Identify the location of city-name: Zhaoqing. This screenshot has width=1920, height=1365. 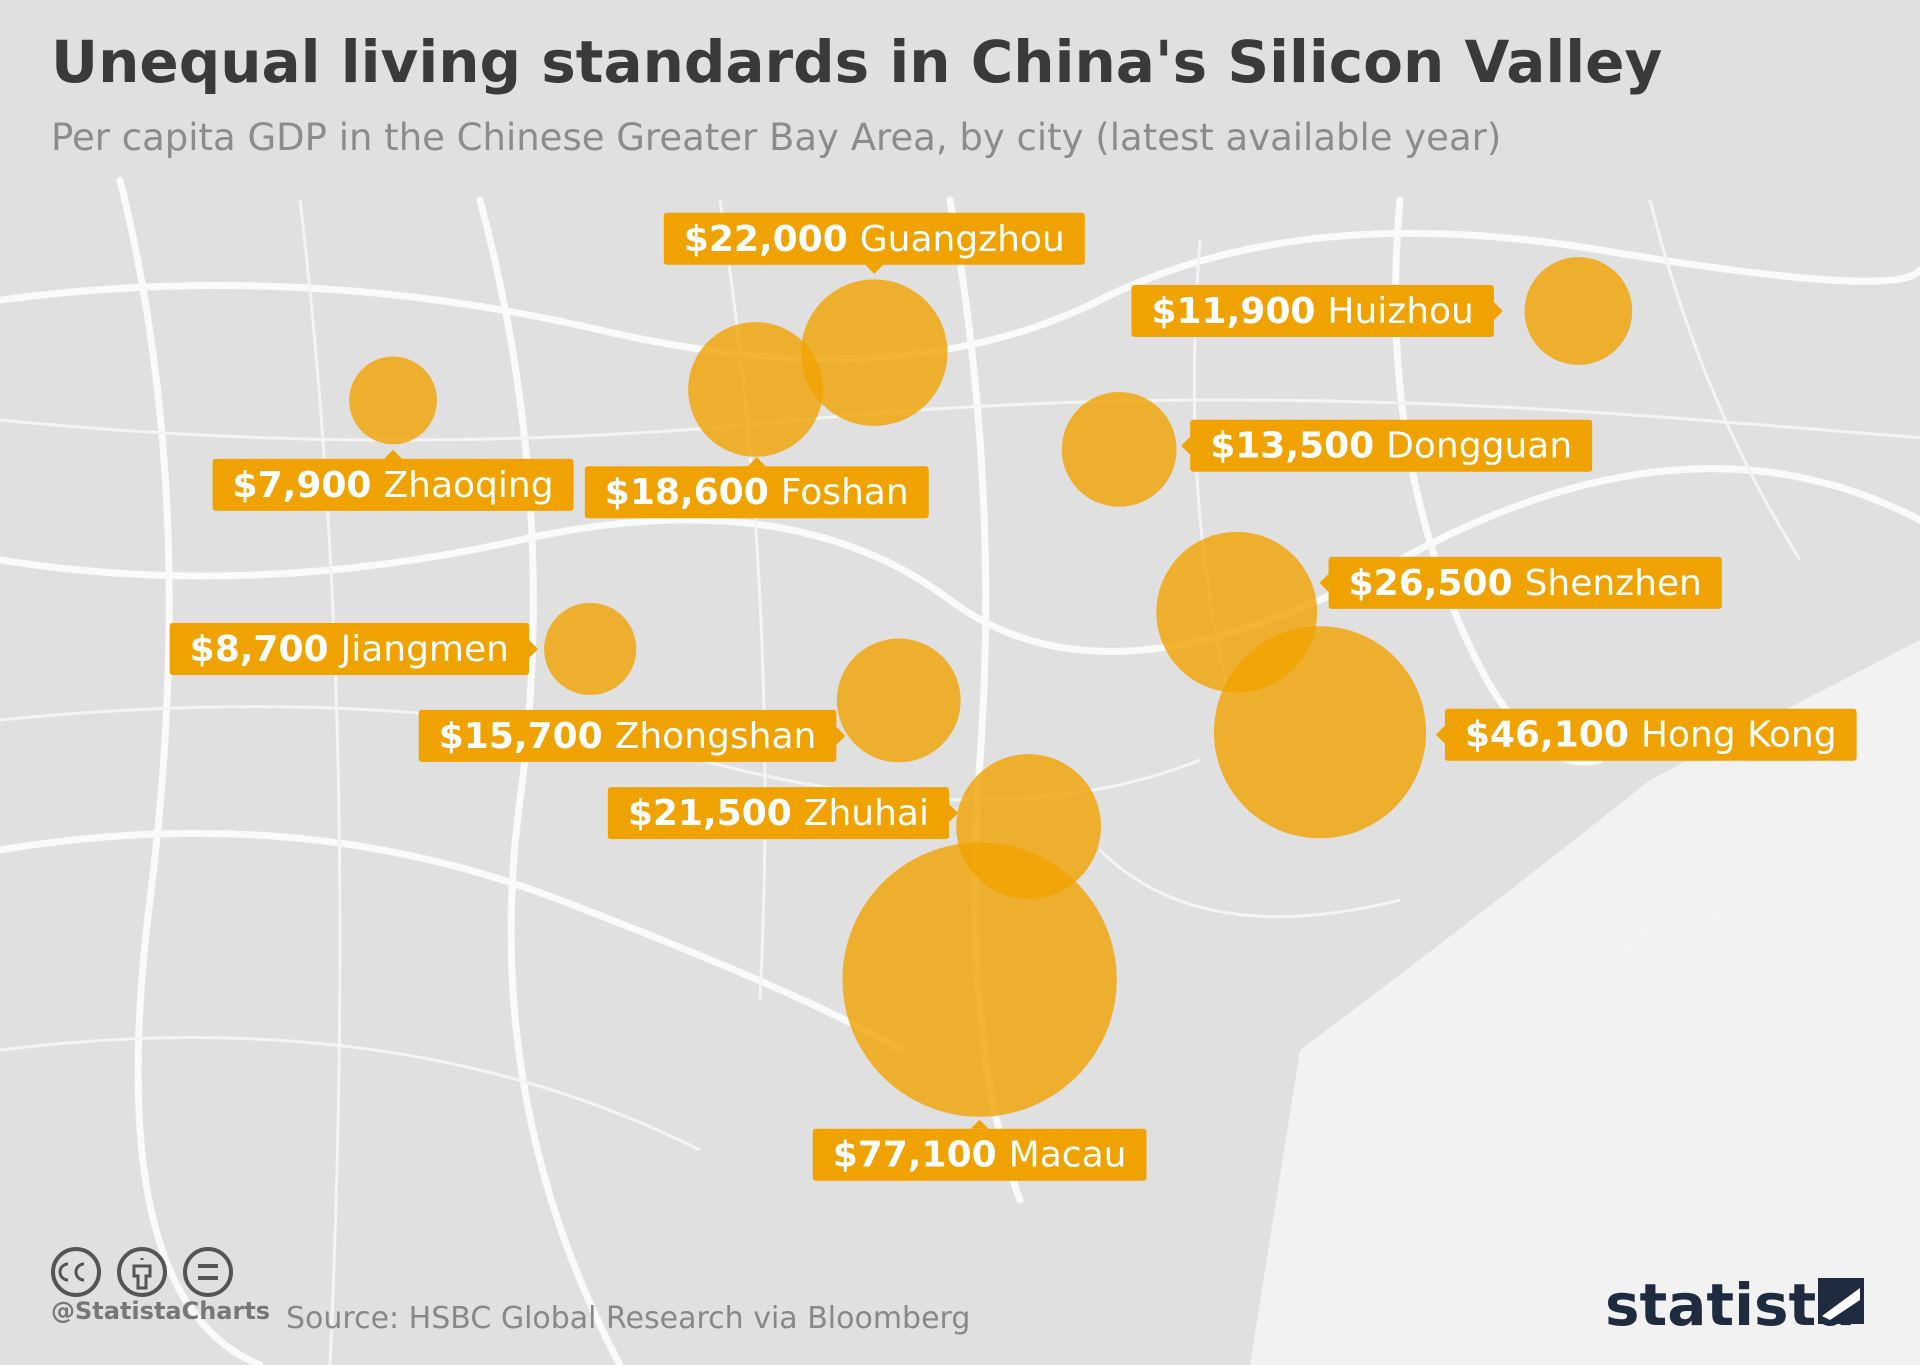
(468, 485).